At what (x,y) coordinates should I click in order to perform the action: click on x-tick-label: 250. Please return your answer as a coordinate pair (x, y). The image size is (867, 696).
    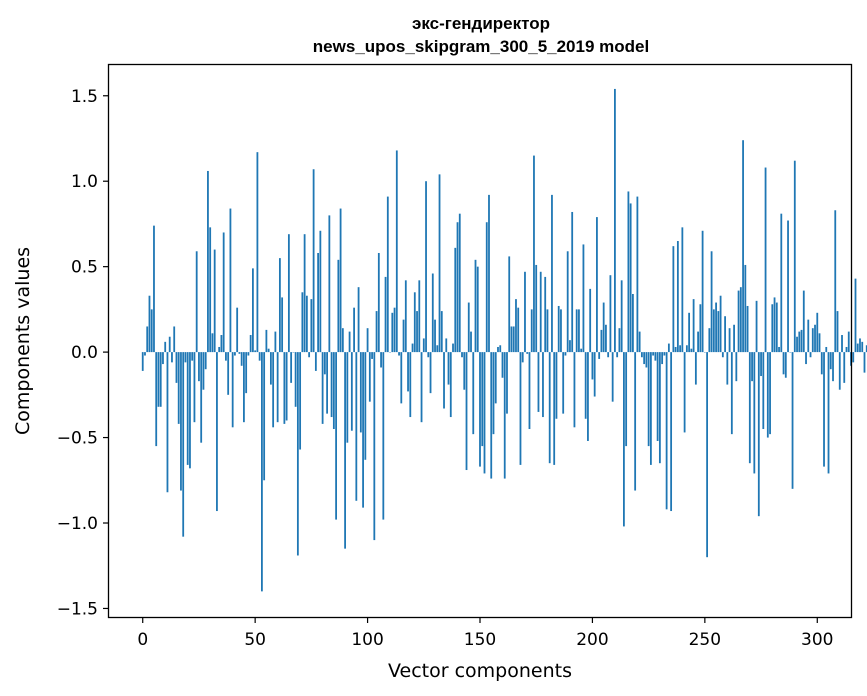
    Looking at the image, I should click on (705, 640).